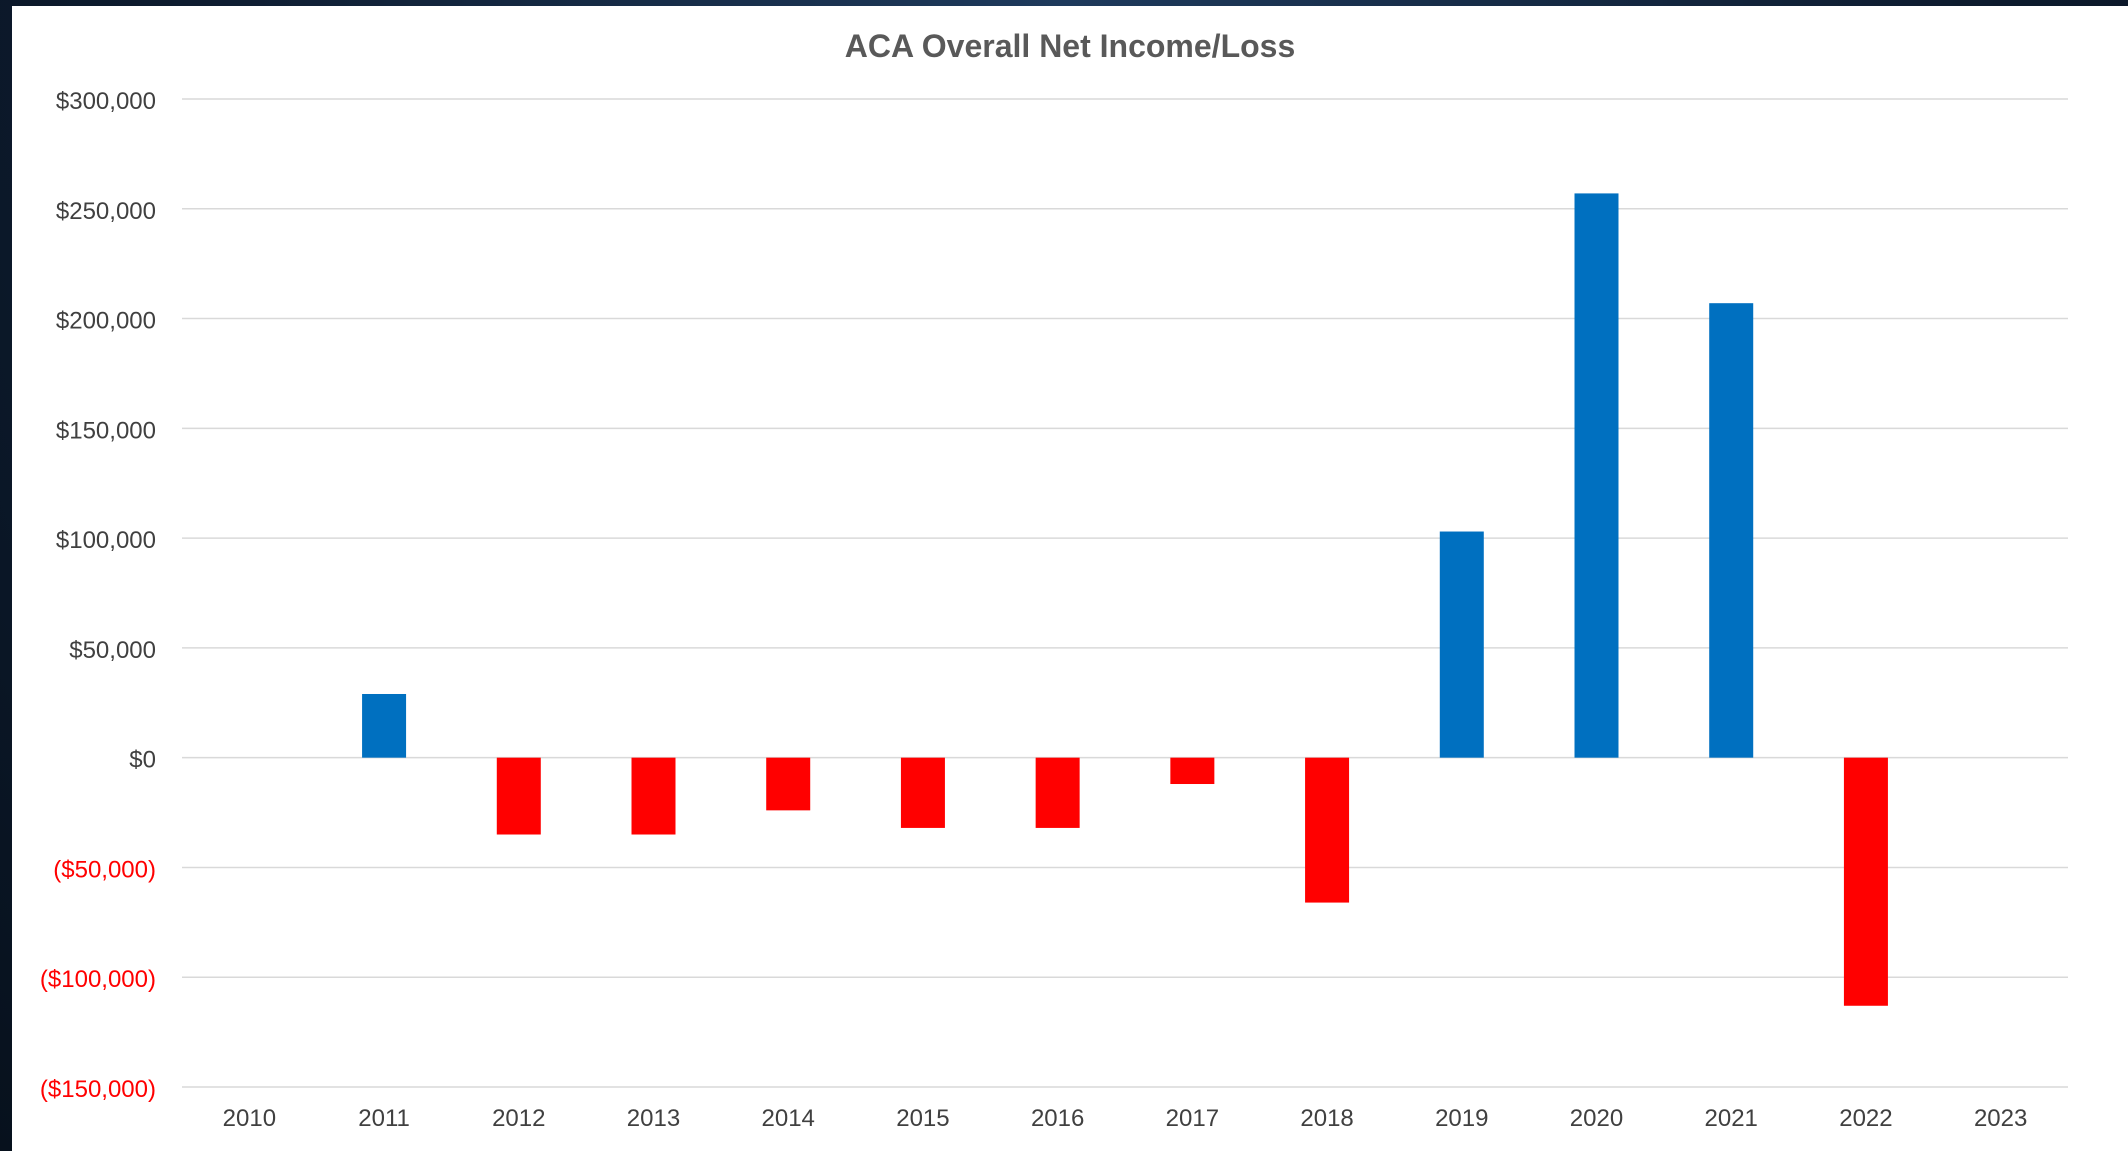 The width and height of the screenshot is (2128, 1151). I want to click on bar-2013, so click(653, 796).